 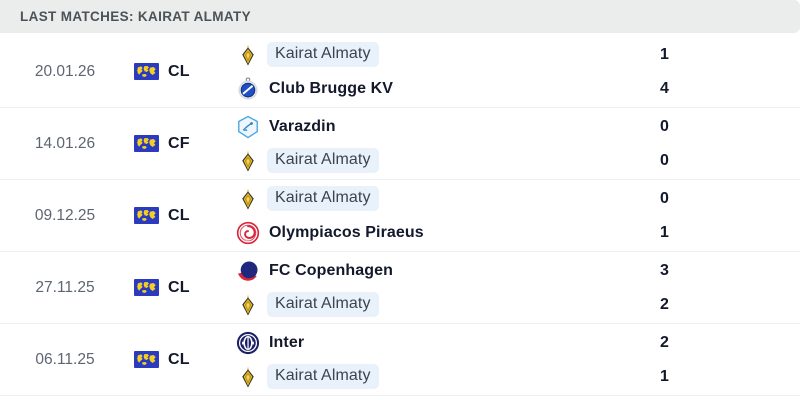 What do you see at coordinates (664, 342) in the screenshot?
I see `score-home: 2` at bounding box center [664, 342].